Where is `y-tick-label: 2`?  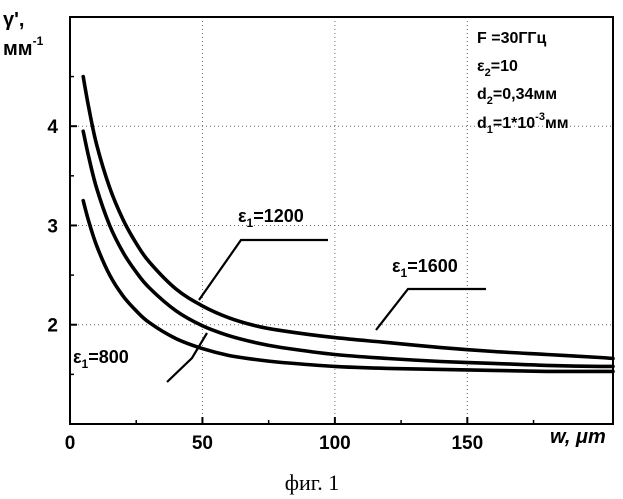 y-tick-label: 2 is located at coordinates (52, 326).